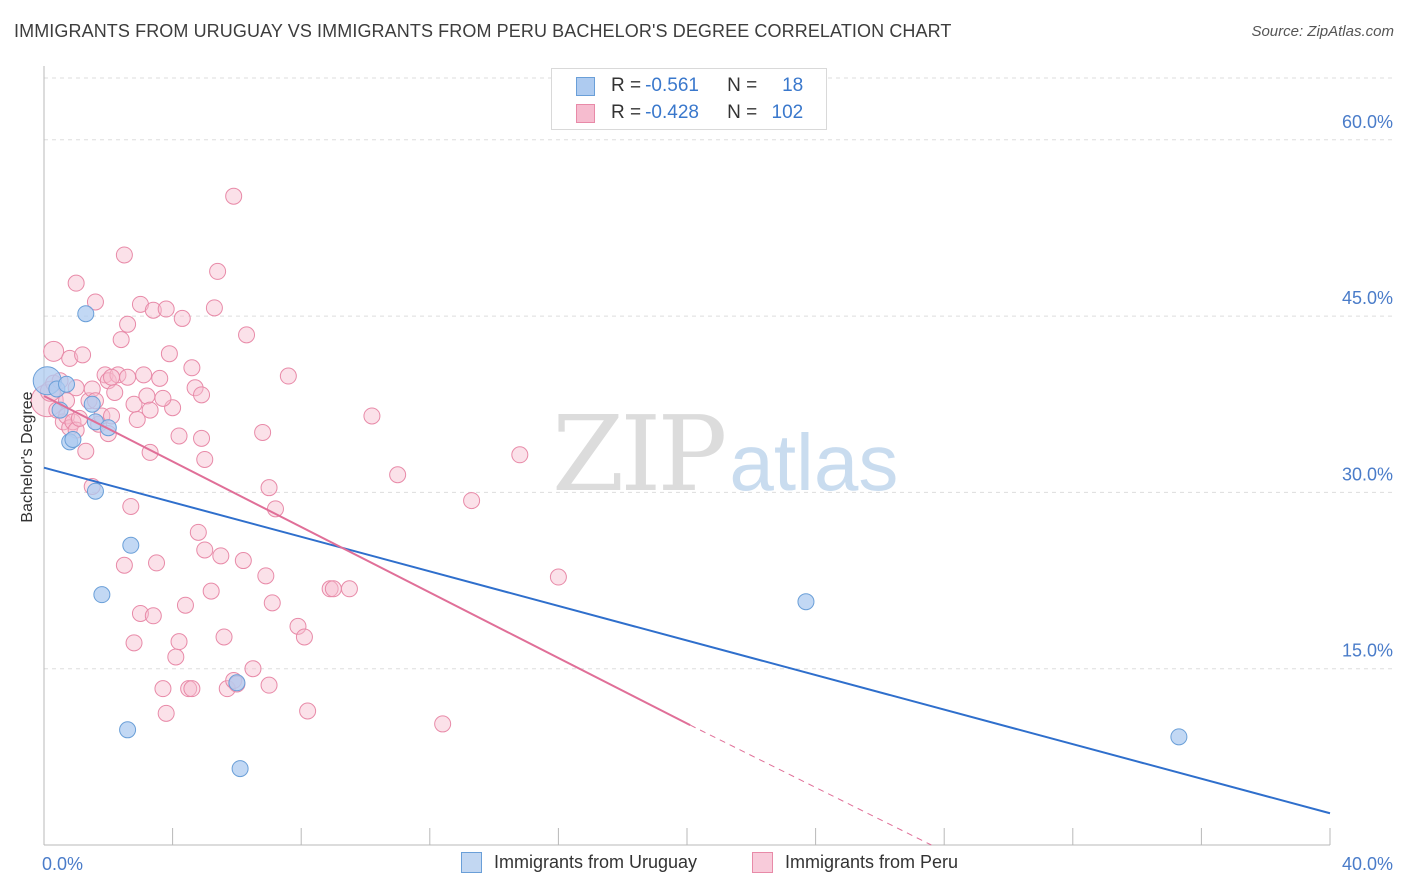 The width and height of the screenshot is (1406, 892). What do you see at coordinates (471, 862) in the screenshot?
I see `legend-swatch-uruguay` at bounding box center [471, 862].